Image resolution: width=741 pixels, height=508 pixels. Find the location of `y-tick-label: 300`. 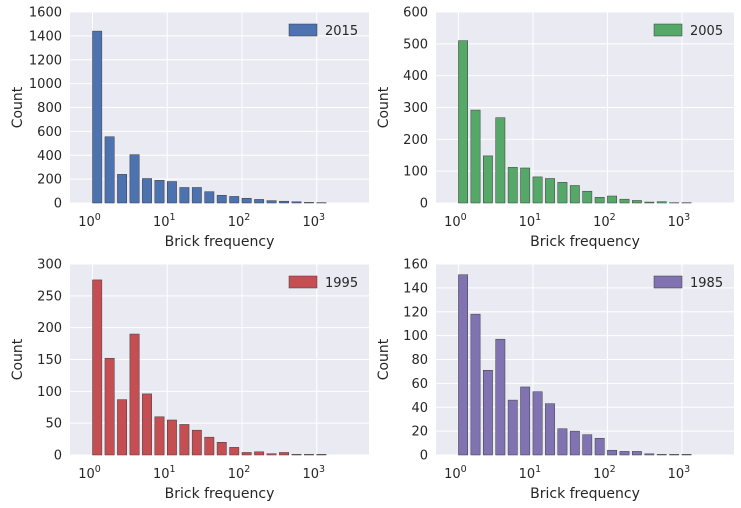

y-tick-label: 300 is located at coordinates (49, 265).